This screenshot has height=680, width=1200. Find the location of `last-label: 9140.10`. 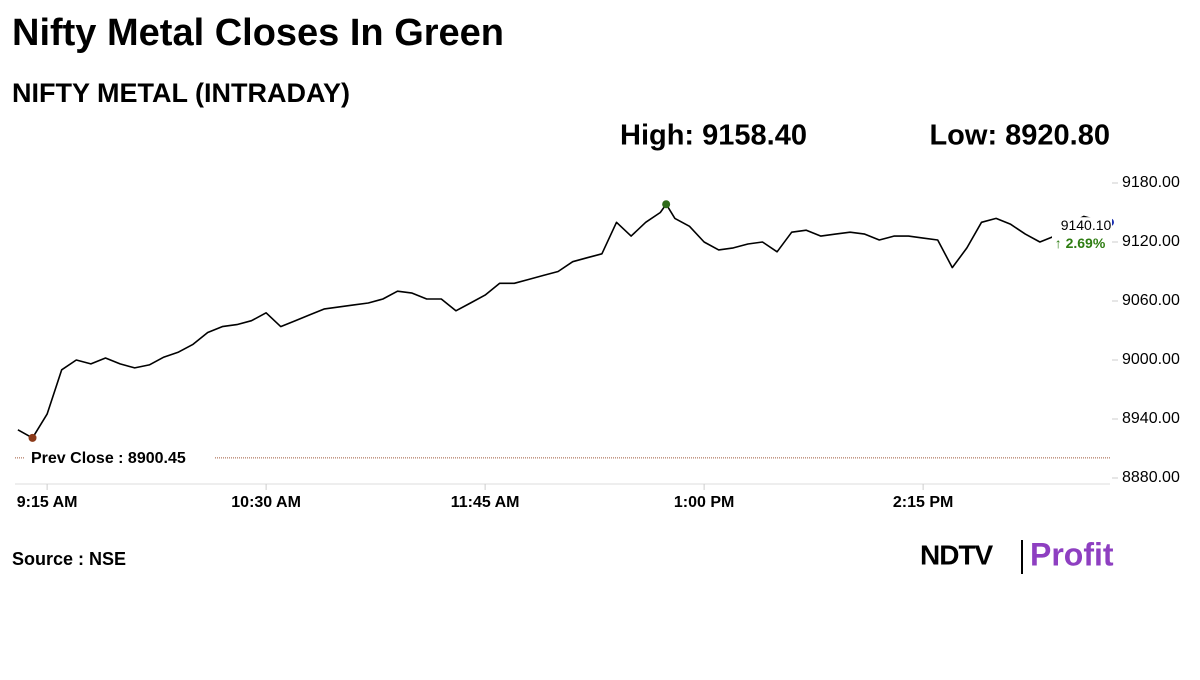

last-label: 9140.10 is located at coordinates (1086, 225).